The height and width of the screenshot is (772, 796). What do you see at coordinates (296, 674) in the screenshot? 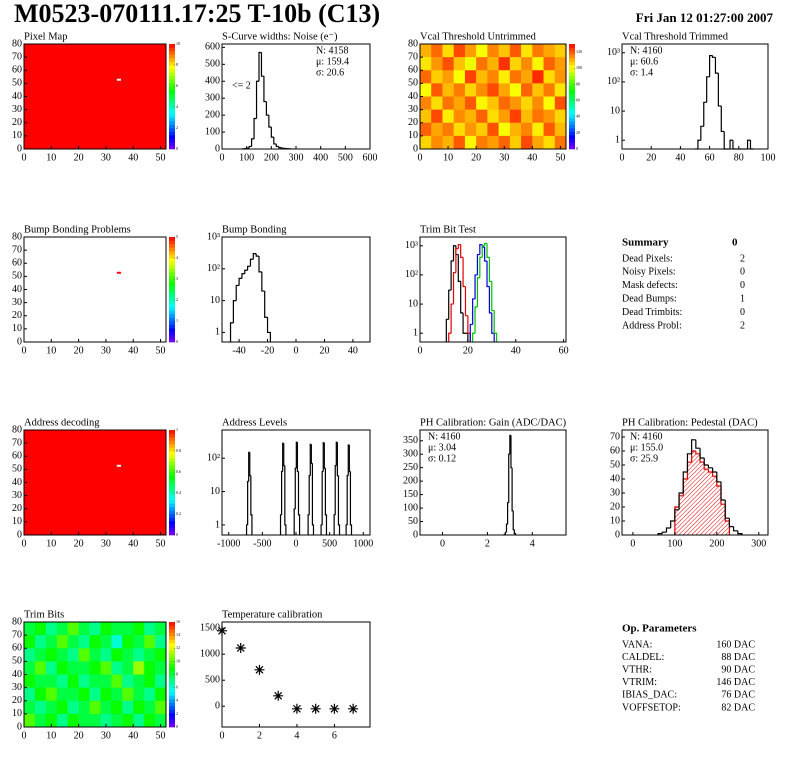
I see `plot-frame` at bounding box center [296, 674].